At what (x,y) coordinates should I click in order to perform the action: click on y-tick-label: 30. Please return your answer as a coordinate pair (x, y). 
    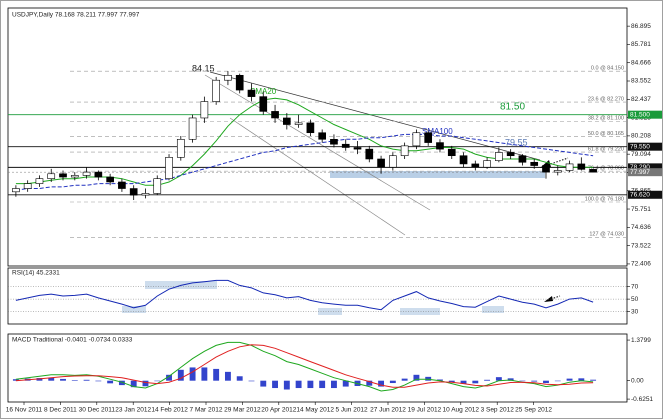
    Looking at the image, I should click on (635, 311).